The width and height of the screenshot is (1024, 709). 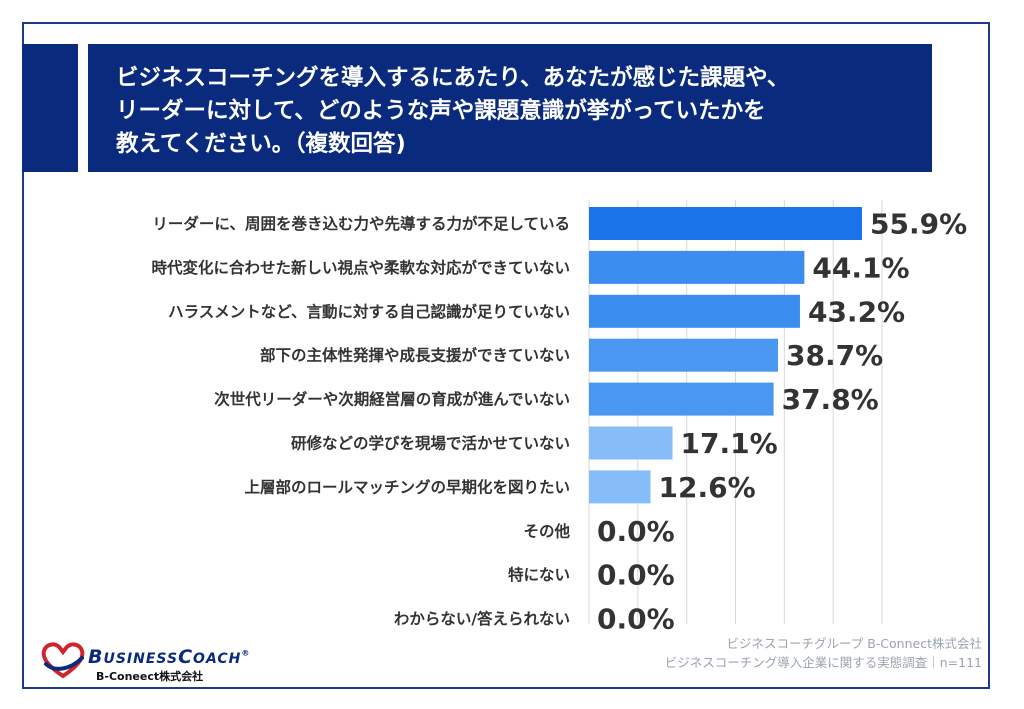 What do you see at coordinates (707, 487) in the screenshot?
I see `value-label: 12.6%` at bounding box center [707, 487].